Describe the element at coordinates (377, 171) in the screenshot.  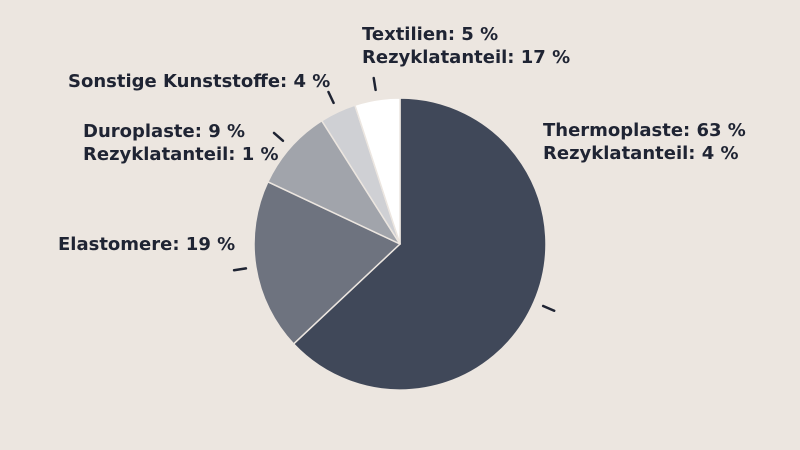
I see `pie-slice-textilien` at that location.